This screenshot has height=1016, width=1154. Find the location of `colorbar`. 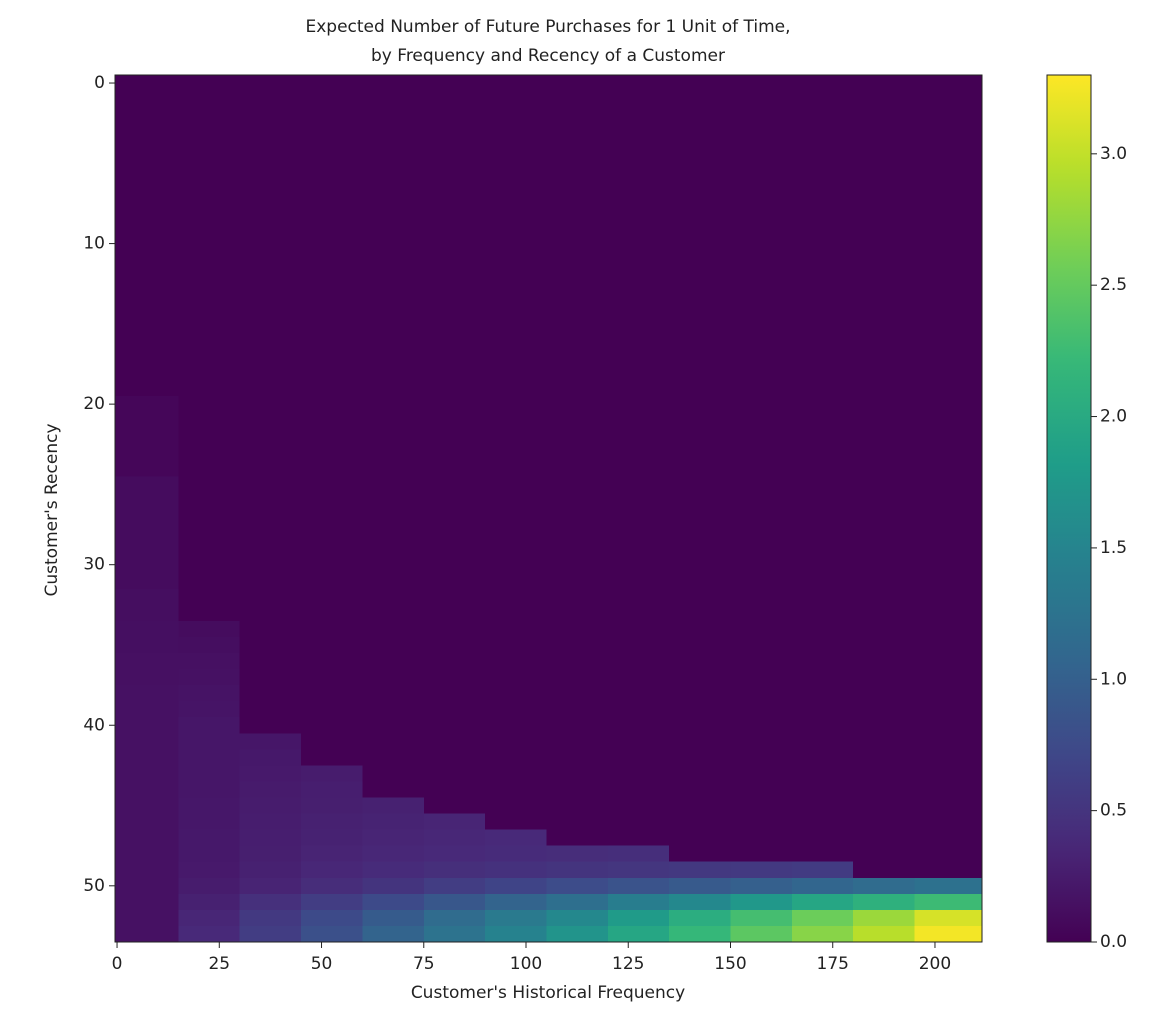

colorbar is located at coordinates (1069, 508).